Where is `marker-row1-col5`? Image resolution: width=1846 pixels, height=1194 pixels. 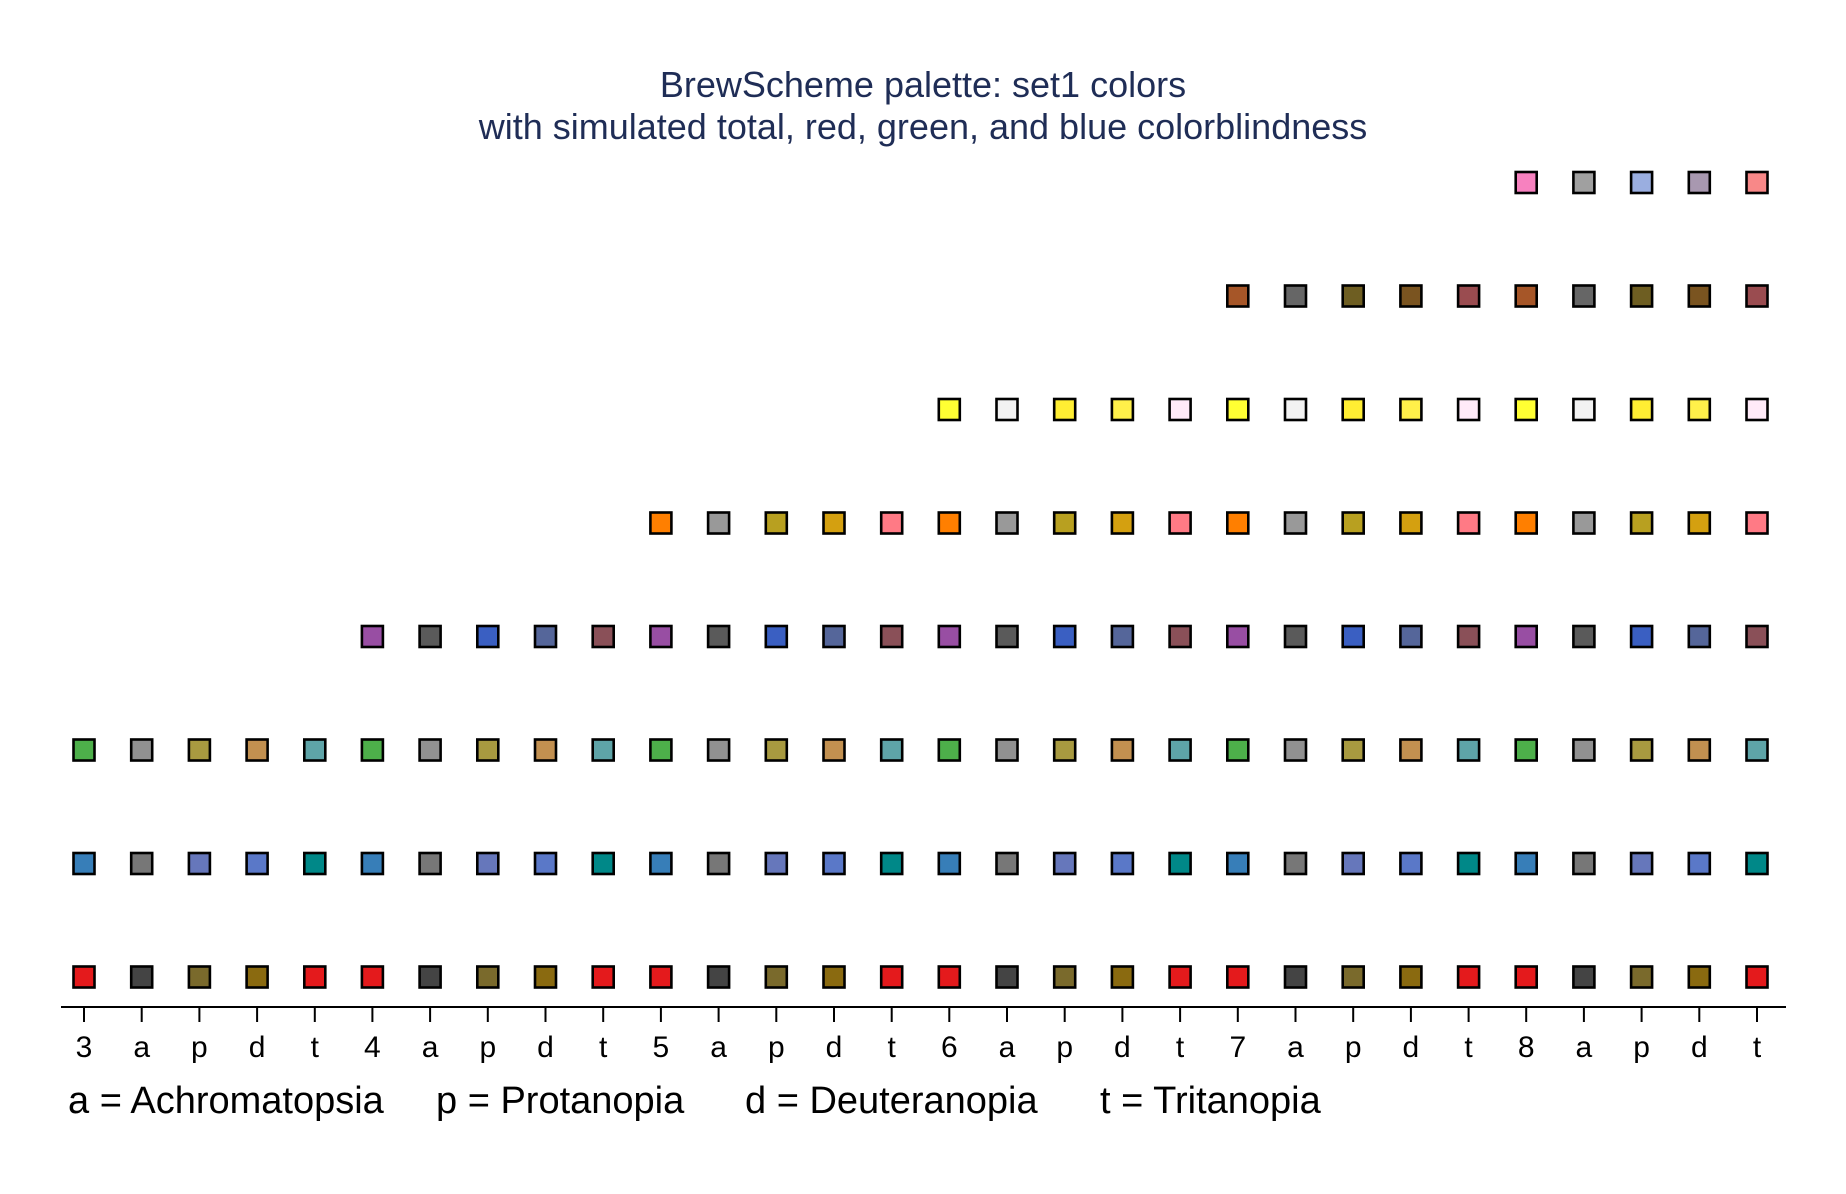 marker-row1-col5 is located at coordinates (314, 977).